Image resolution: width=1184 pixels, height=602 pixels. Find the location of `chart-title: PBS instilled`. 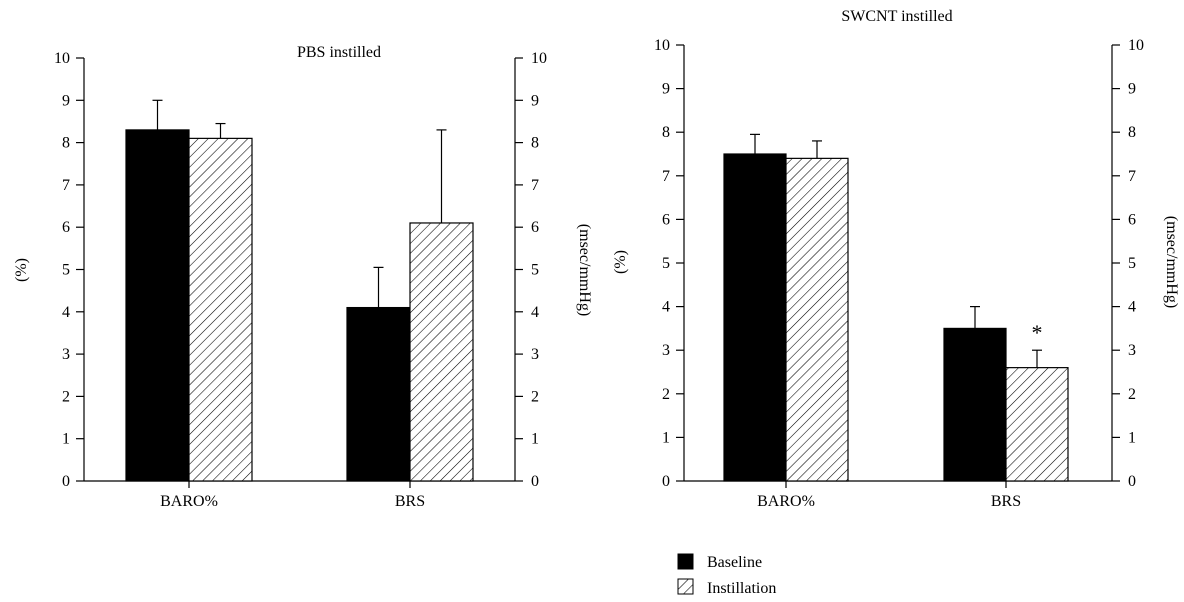

chart-title: PBS instilled is located at coordinates (339, 52).